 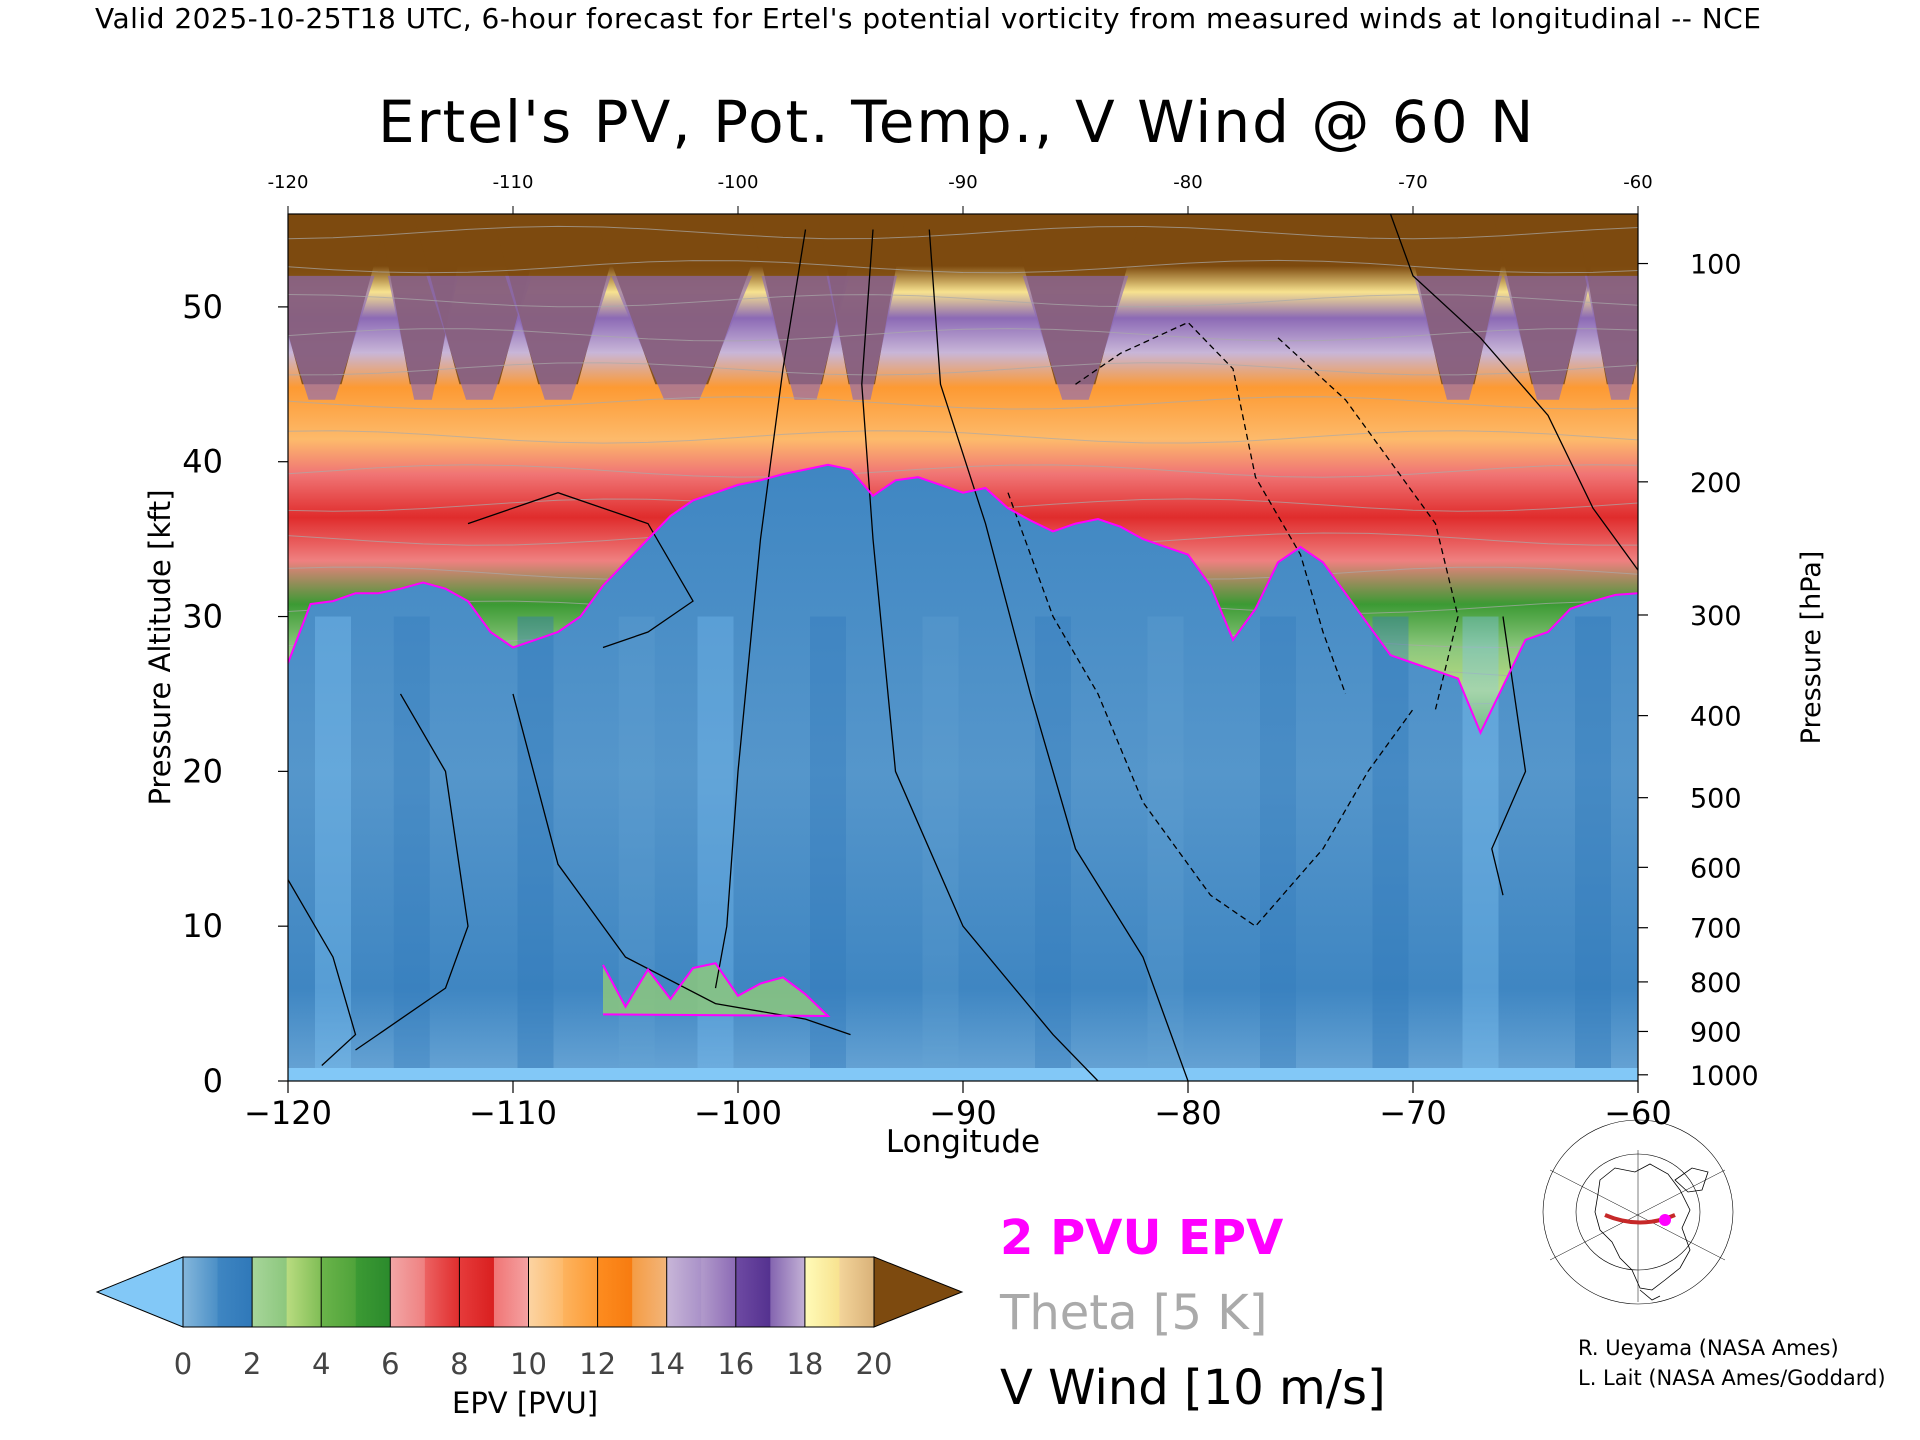 I want to click on legend-2pvu: 2 PVU EPV, so click(x=1142, y=1238).